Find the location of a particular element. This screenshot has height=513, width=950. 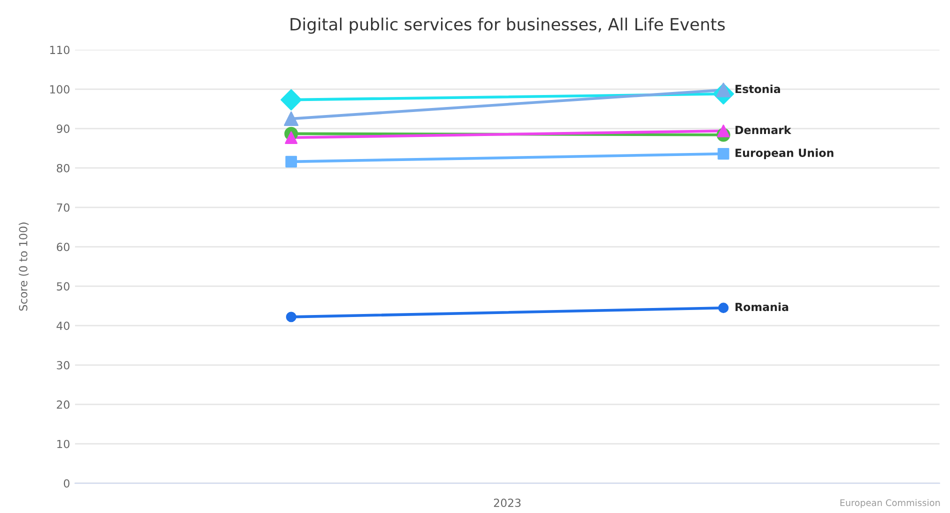

y-tick-label: 110 is located at coordinates (60, 50).